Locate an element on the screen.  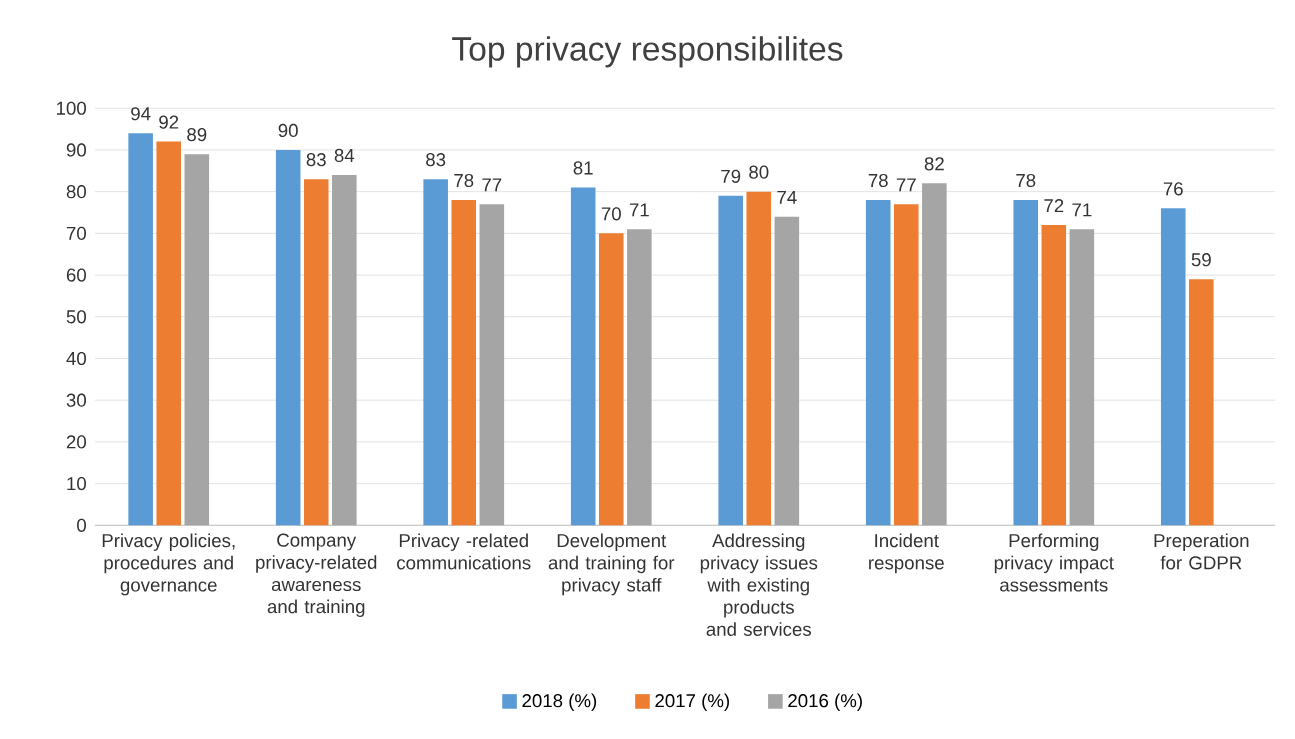
x-tick-label: Addressing privacy issues with existing products and services is located at coordinates (759, 584).